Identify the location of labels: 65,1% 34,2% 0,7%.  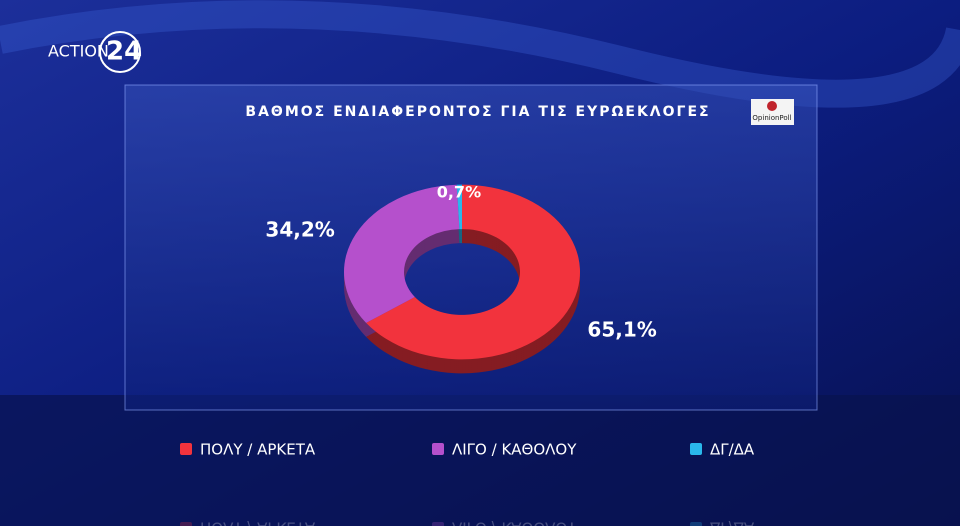
(460, 262).